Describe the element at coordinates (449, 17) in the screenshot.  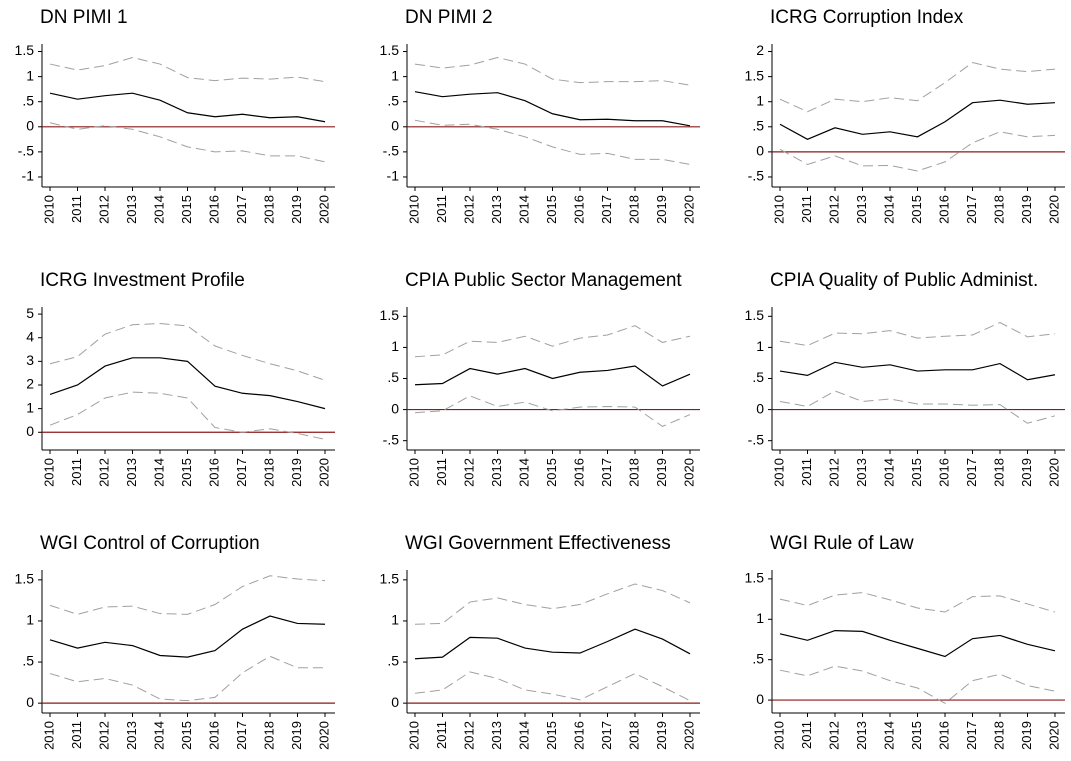
I see `chart-title: DN PIMI 2` at that location.